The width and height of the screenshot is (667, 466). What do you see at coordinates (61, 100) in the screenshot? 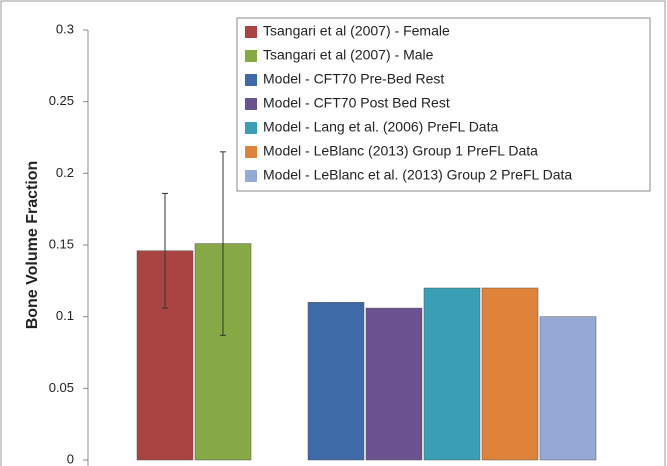
I see `y-tick-label: 0.25` at bounding box center [61, 100].